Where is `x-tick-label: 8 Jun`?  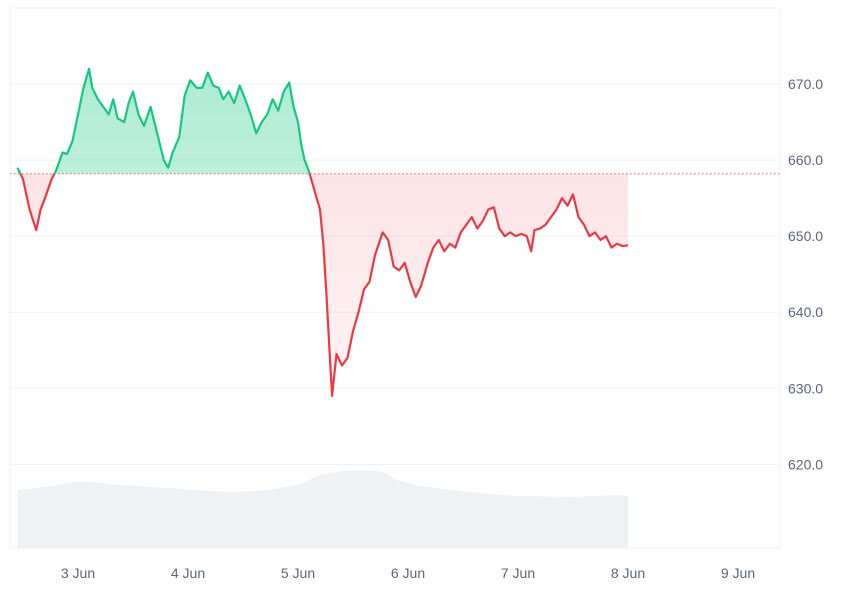 x-tick-label: 8 Jun is located at coordinates (628, 573).